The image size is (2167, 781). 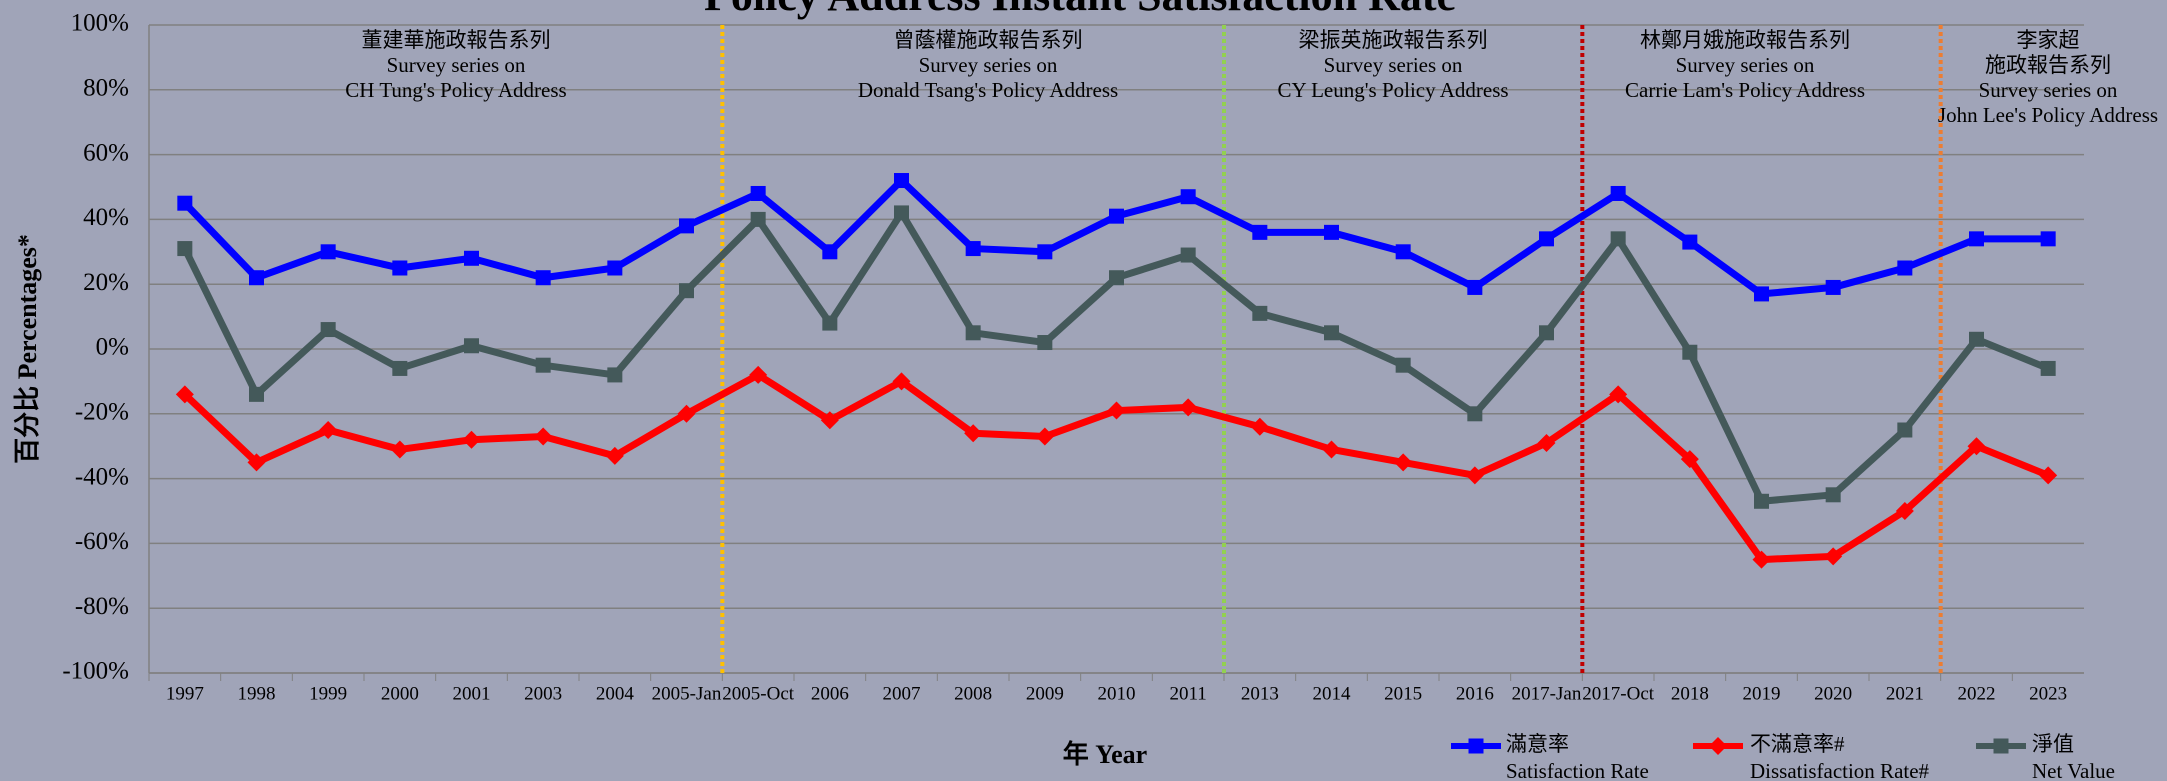 I want to click on x-tick-label: 2005-Jan, so click(x=687, y=693).